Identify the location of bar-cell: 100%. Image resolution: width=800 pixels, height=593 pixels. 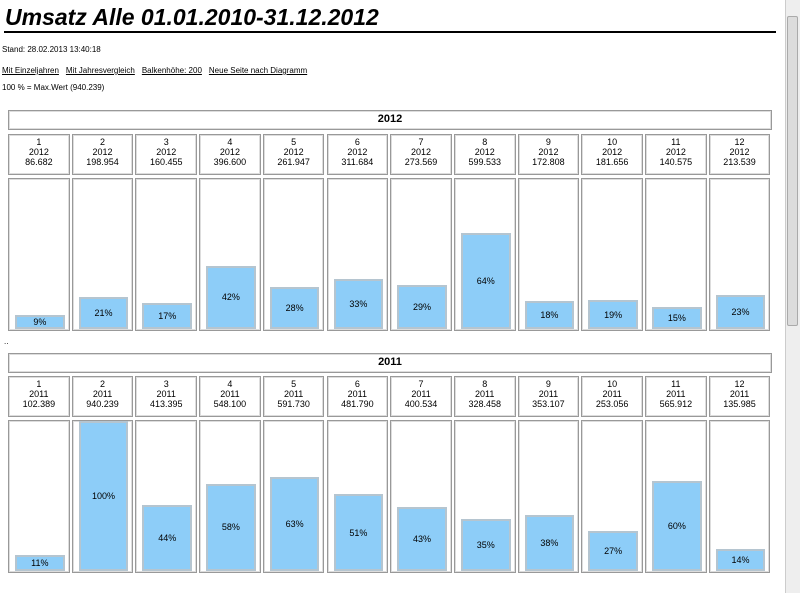
(102, 496).